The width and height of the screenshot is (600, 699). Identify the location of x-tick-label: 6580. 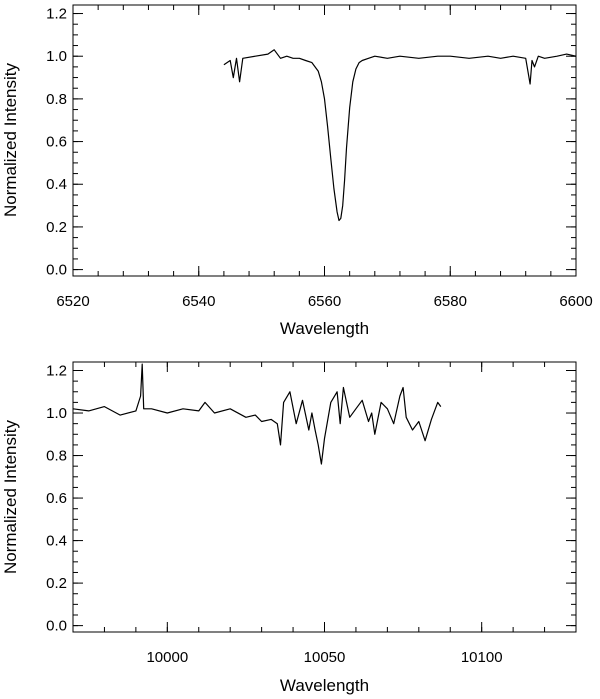
(450, 301).